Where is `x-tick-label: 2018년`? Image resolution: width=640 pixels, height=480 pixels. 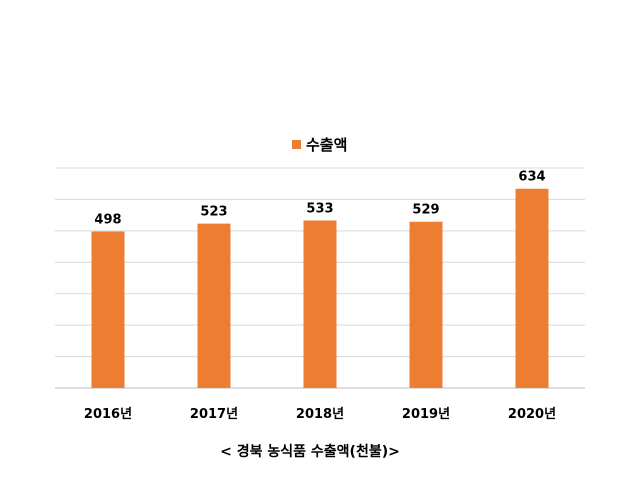
x-tick-label: 2018년 is located at coordinates (320, 414).